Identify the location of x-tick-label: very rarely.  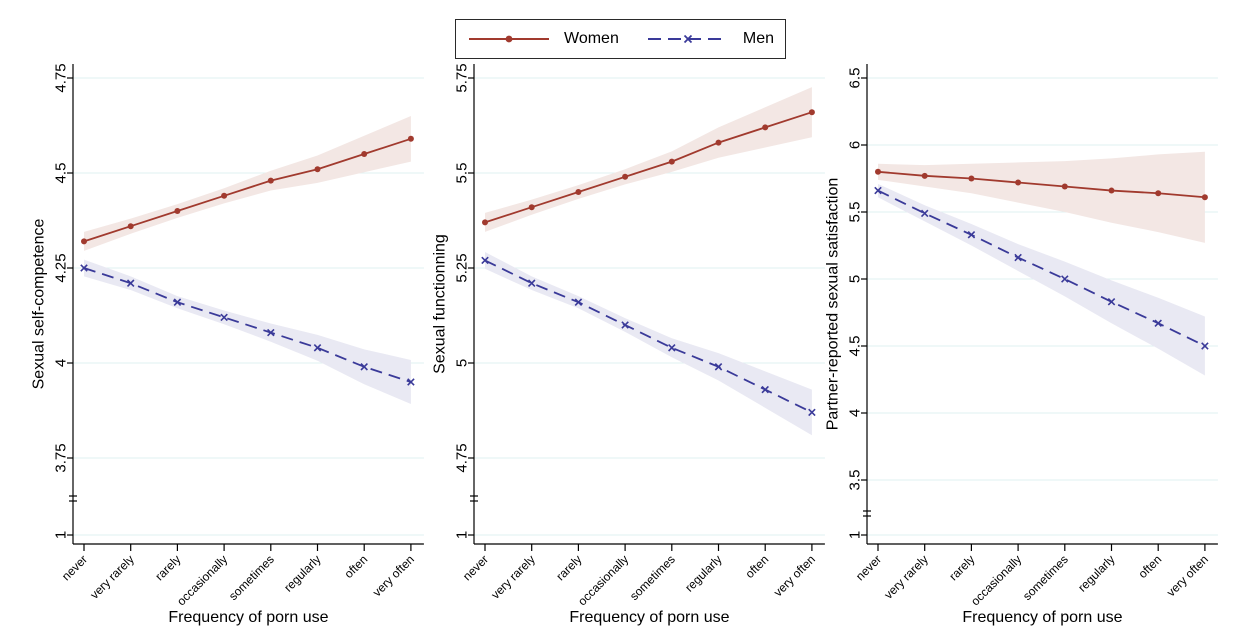
(112, 577).